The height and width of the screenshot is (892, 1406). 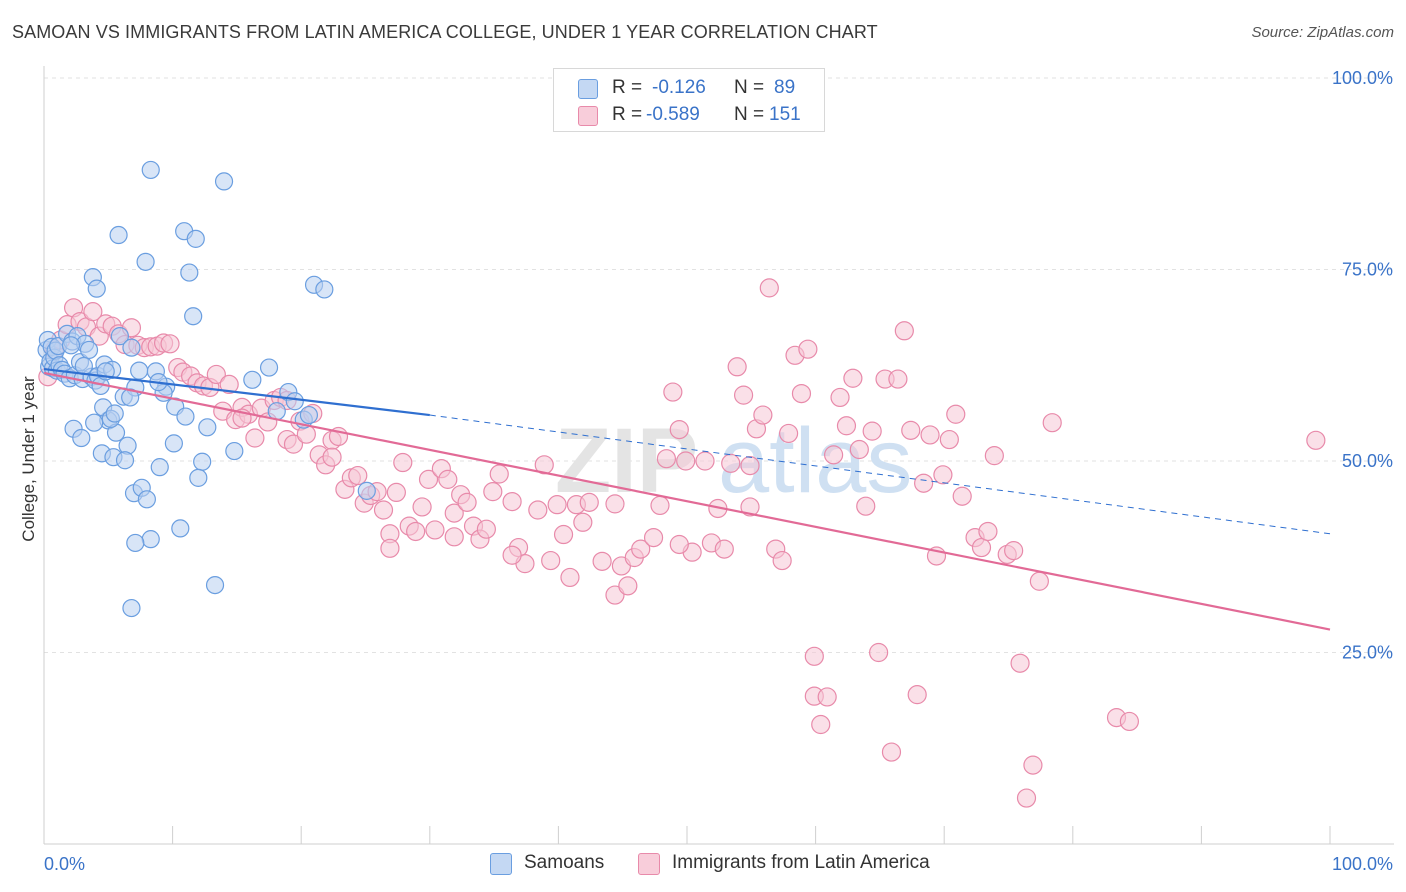 What do you see at coordinates (564, 862) in the screenshot?
I see `legend-label-samoans: Samoans` at bounding box center [564, 862].